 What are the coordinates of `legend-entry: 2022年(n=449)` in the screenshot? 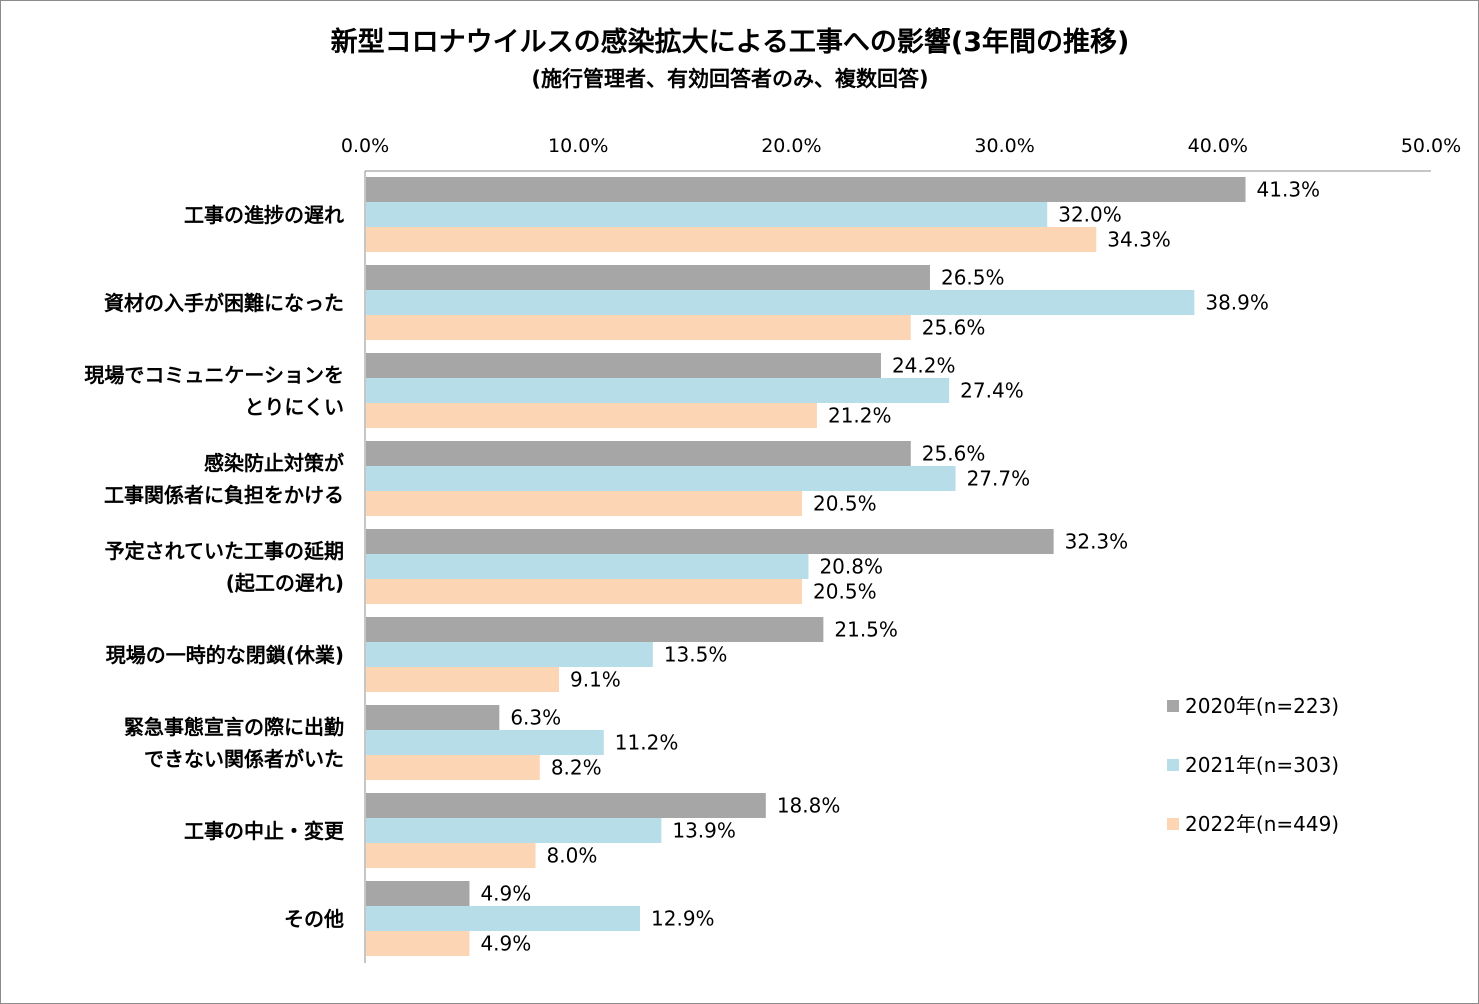 It's located at (1262, 824).